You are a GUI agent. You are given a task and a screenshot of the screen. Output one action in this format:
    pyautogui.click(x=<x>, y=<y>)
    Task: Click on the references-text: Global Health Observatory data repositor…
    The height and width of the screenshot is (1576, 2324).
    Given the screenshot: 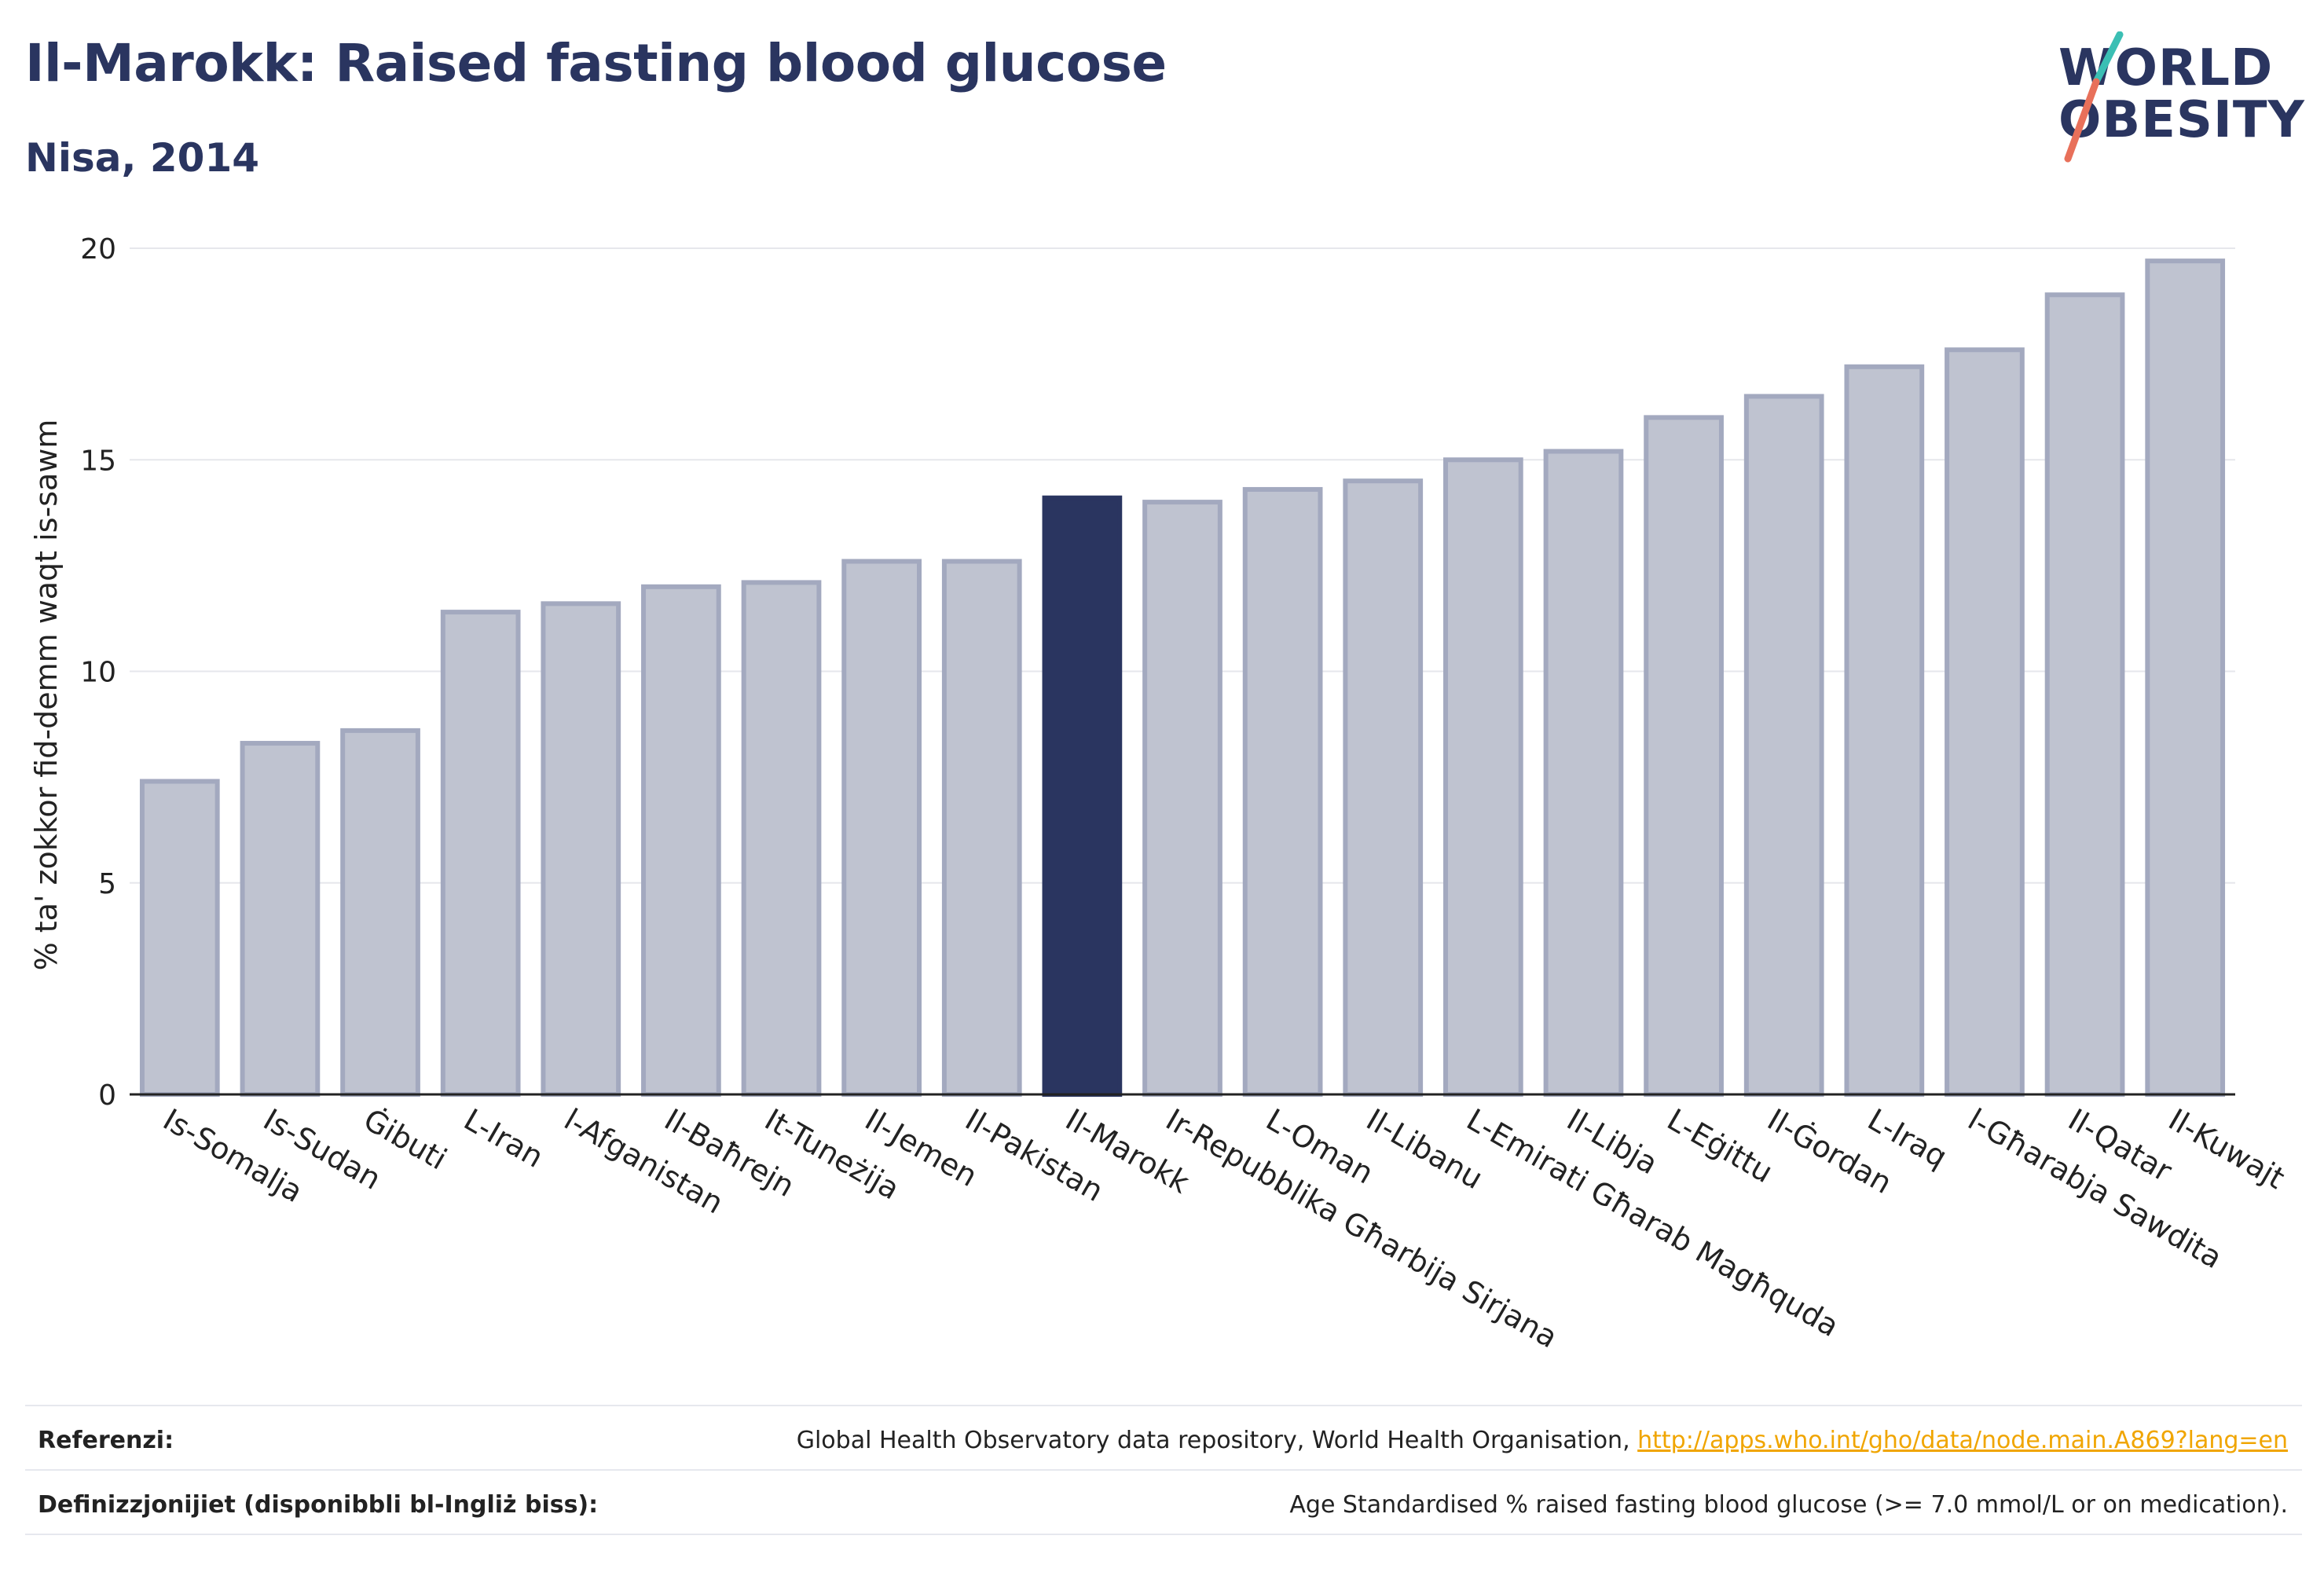 What is the action you would take?
    pyautogui.click(x=1217, y=1440)
    